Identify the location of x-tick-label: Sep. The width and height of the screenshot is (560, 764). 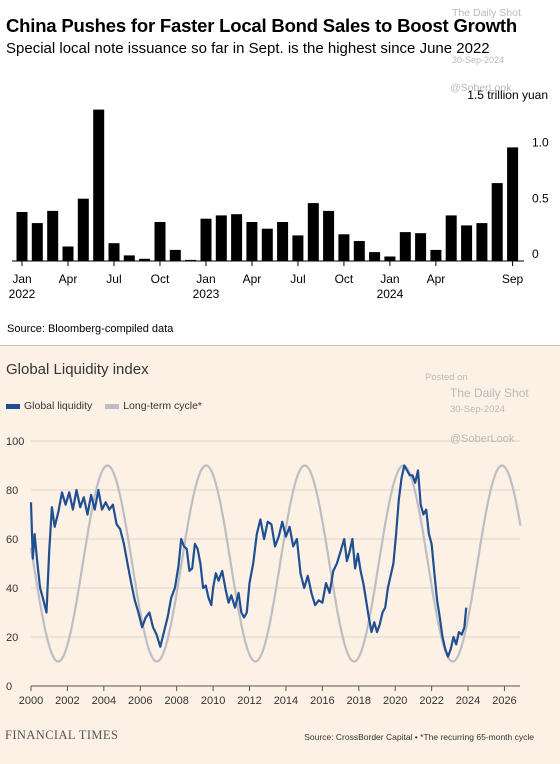
(513, 279).